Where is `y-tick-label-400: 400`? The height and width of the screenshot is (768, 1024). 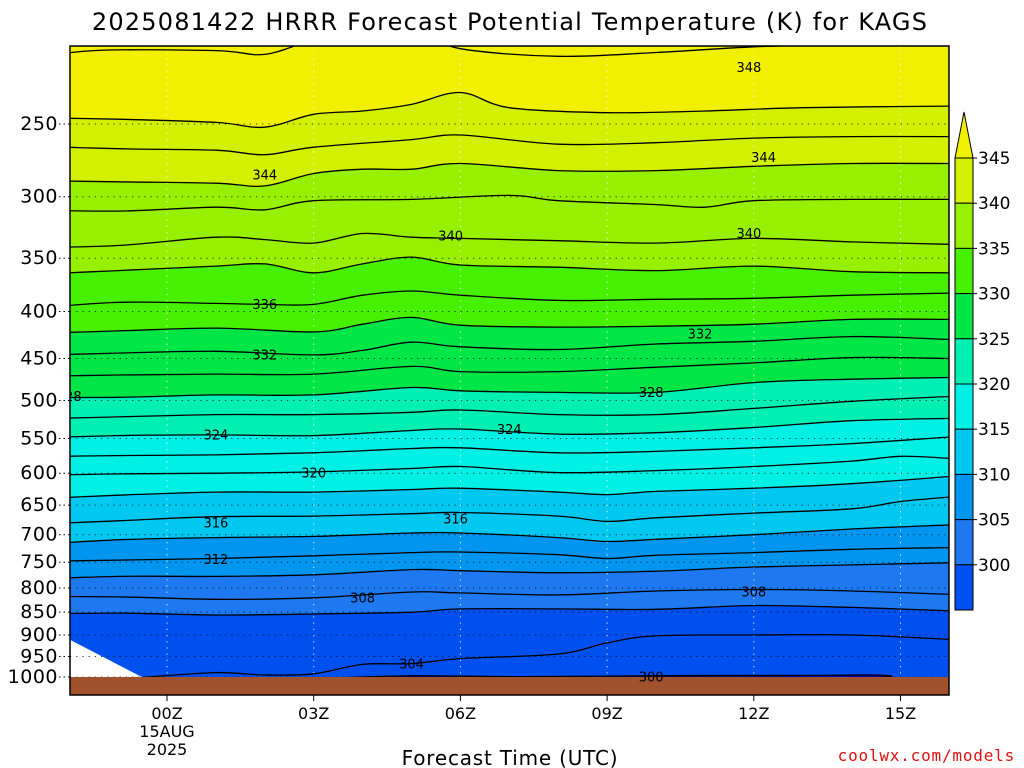
y-tick-label-400: 400 is located at coordinates (39, 311).